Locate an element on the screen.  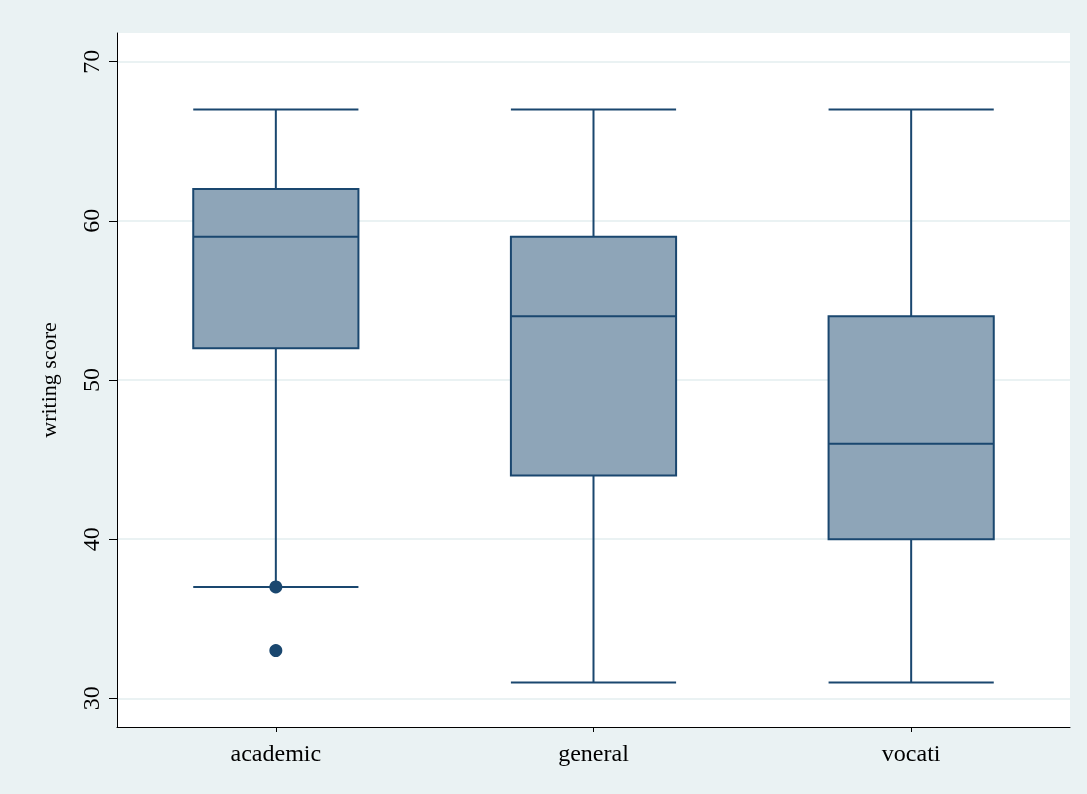
x-tick-label: academic is located at coordinates (276, 753).